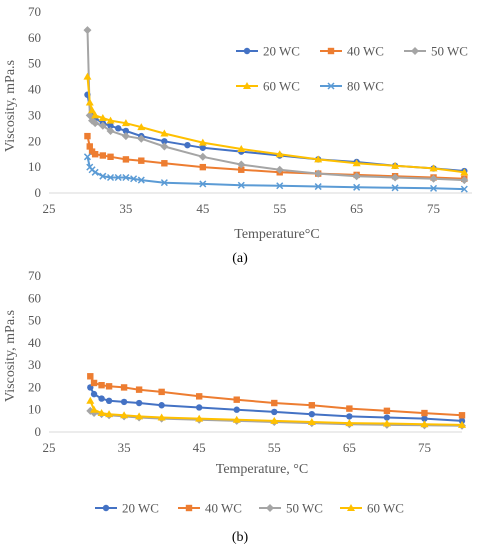 The image size is (486, 550). I want to click on panel-a-legend-label: 80 WC, so click(365, 86).